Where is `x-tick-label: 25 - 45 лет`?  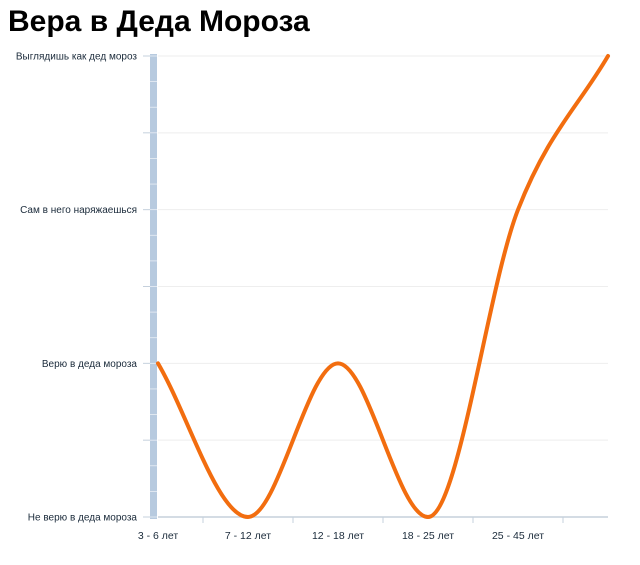
x-tick-label: 25 - 45 лет is located at coordinates (518, 536).